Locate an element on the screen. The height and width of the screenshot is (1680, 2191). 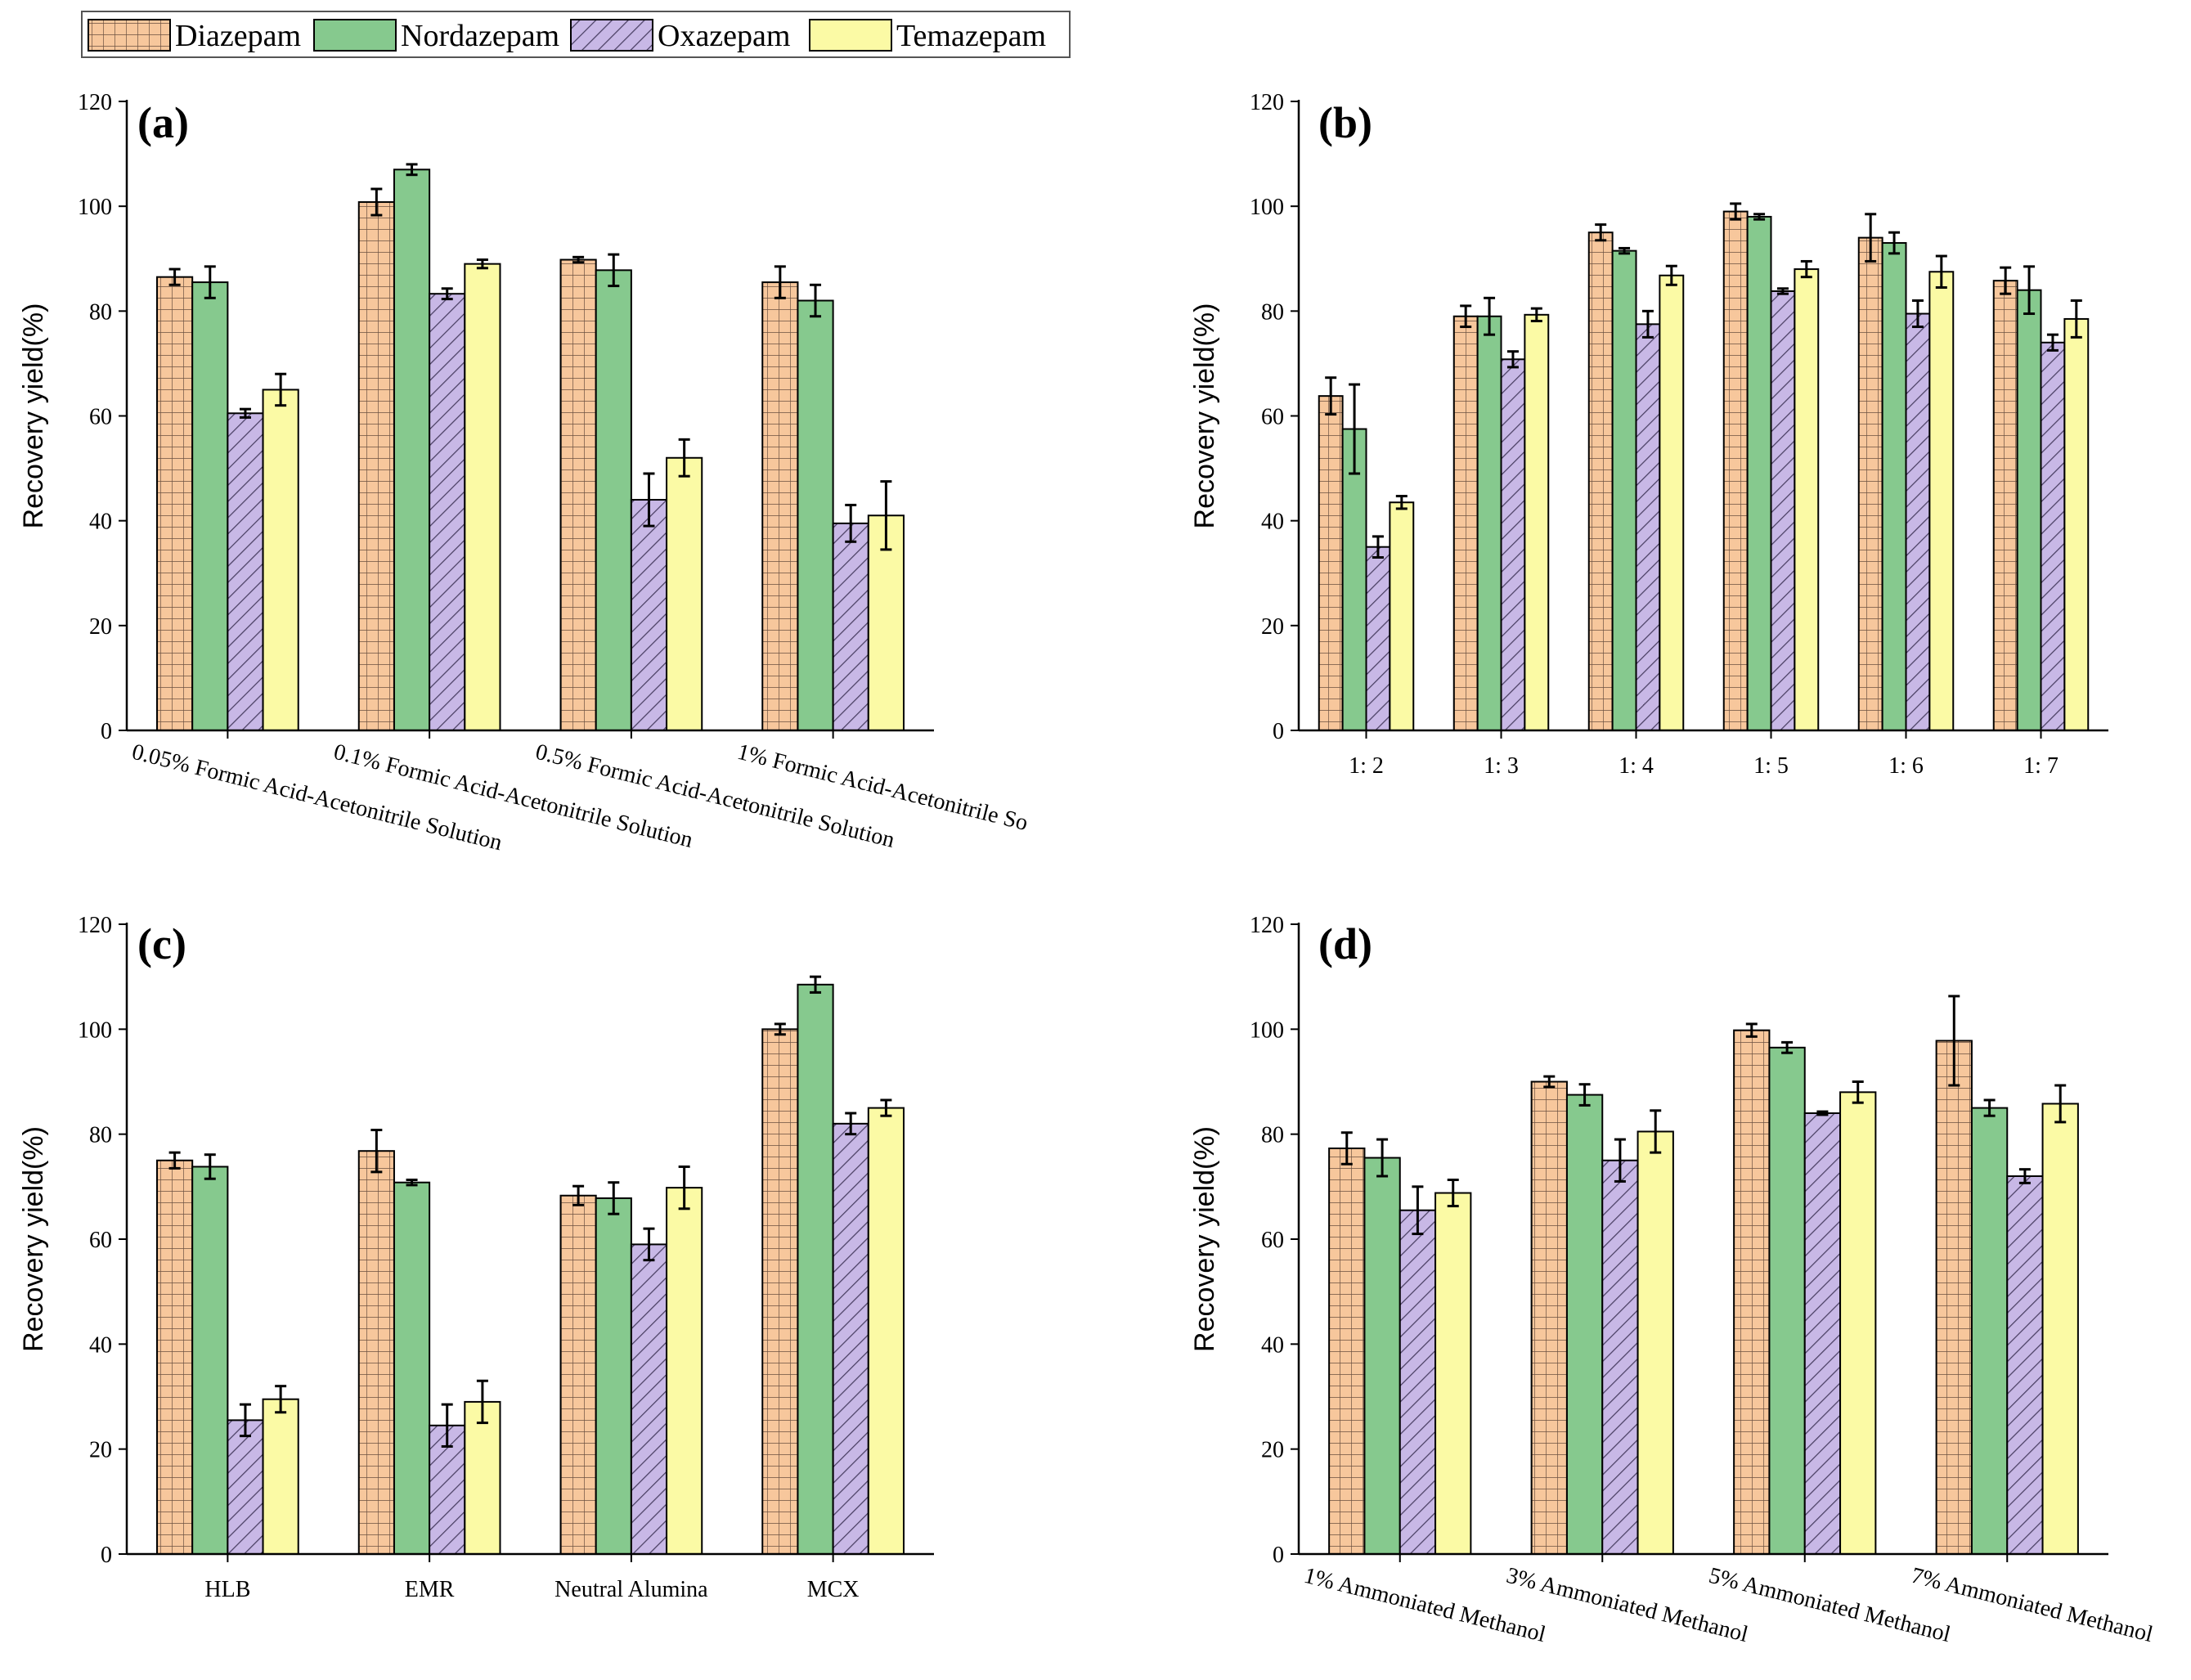
x-category-label: 0.1% Formic Acid-Acetonitrile Solution is located at coordinates (513, 796).